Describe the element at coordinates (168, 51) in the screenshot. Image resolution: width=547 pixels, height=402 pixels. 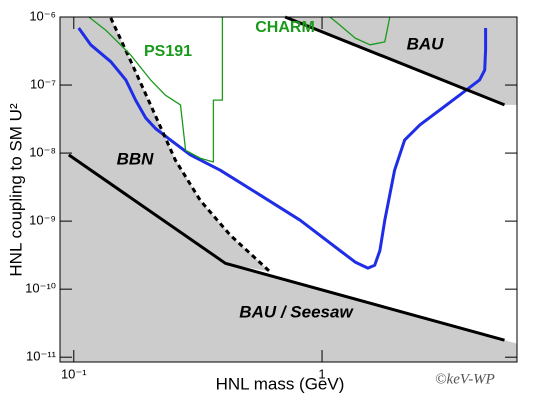
I see `annotation: PS191` at that location.